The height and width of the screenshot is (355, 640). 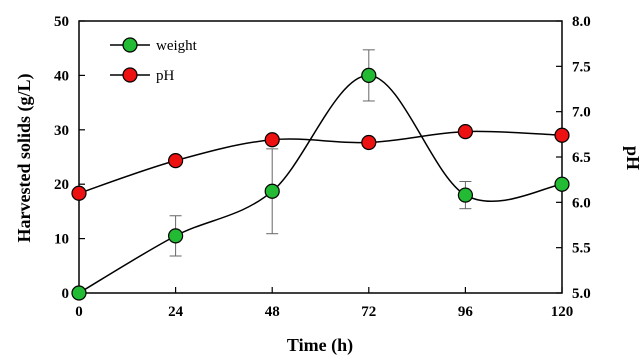 I want to click on y2-axis-title: pH, so click(x=631, y=158).